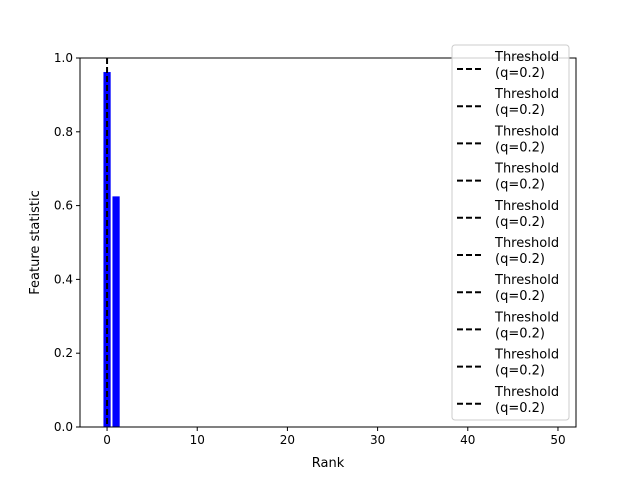  What do you see at coordinates (287, 440) in the screenshot?
I see `x-tick-label-2: 20` at bounding box center [287, 440].